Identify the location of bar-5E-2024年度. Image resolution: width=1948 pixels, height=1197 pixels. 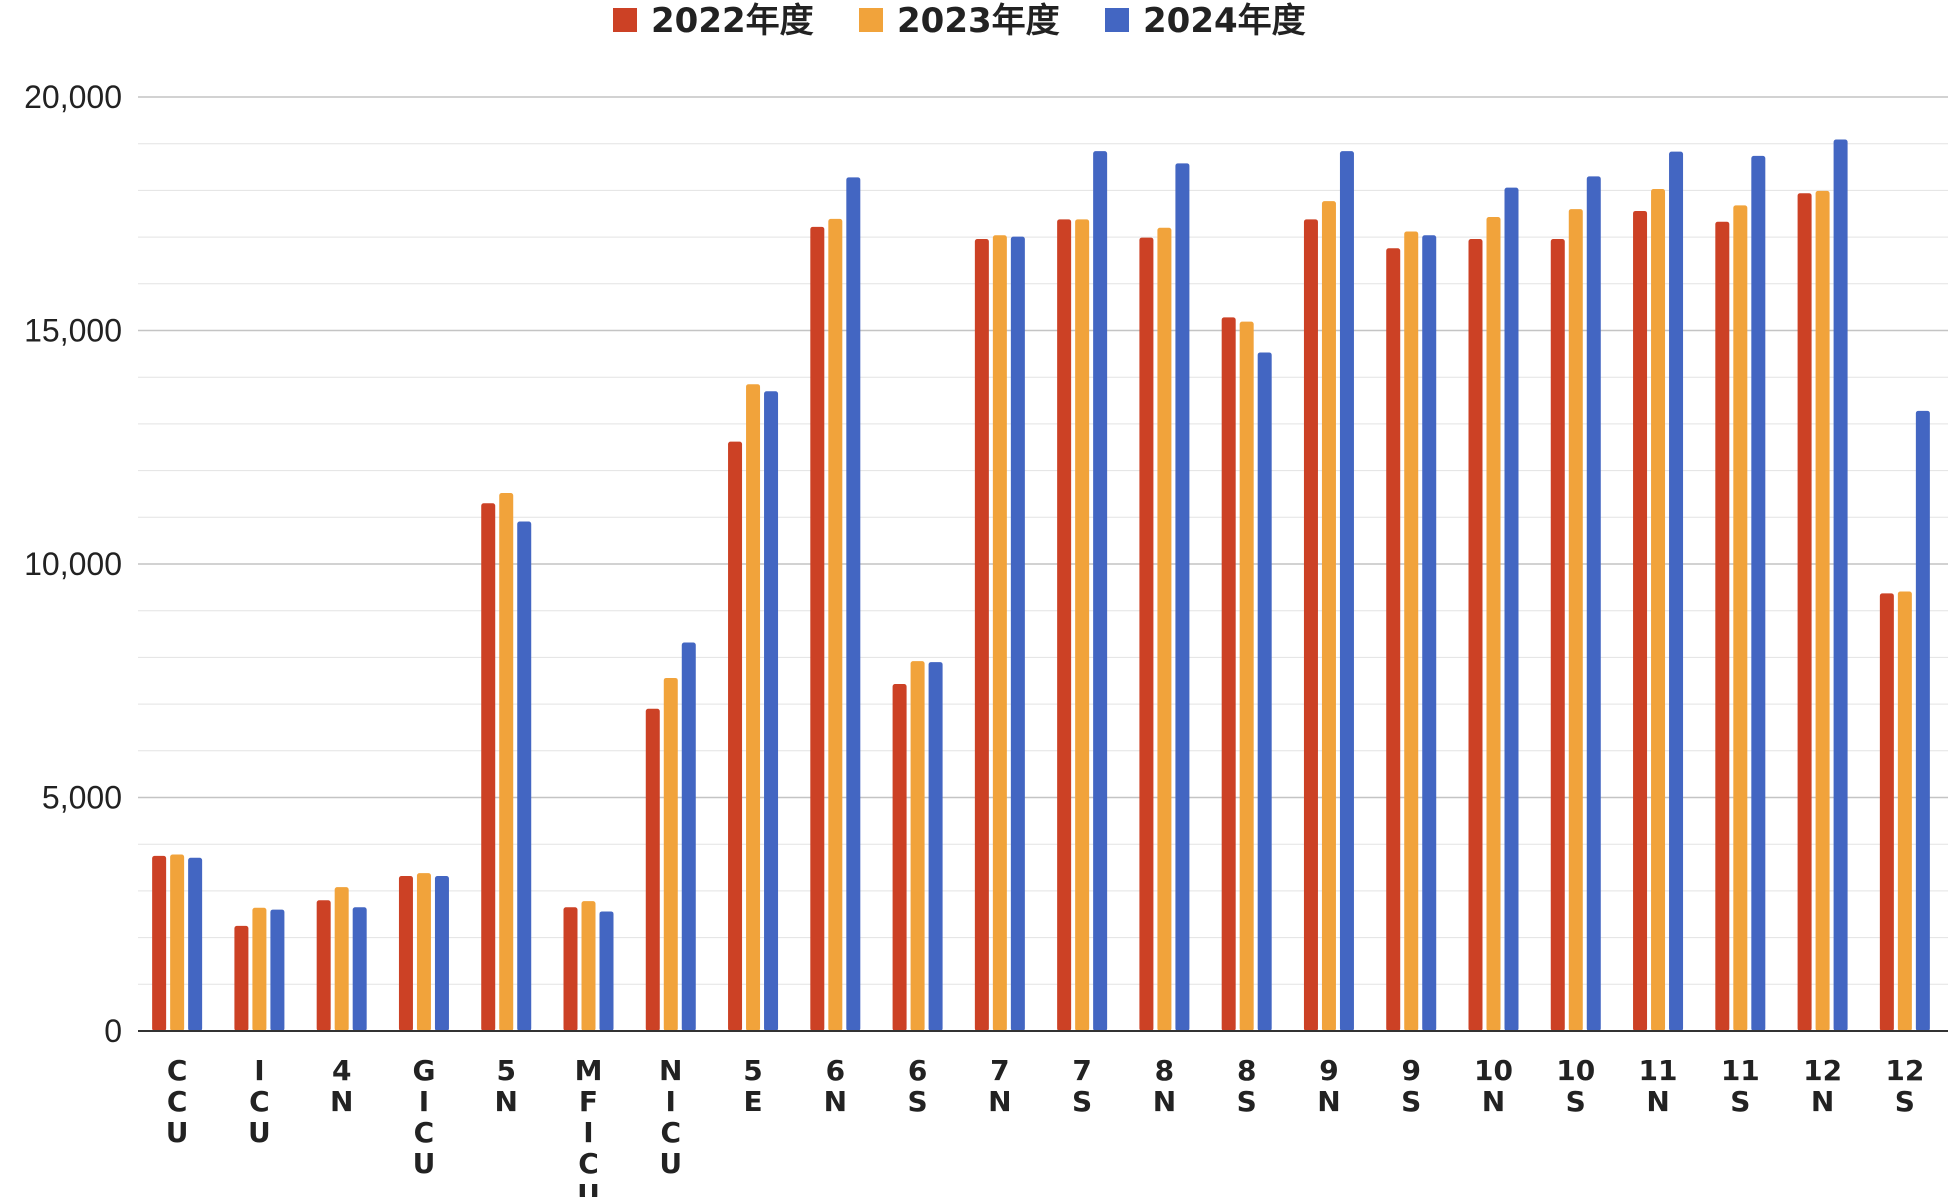
(771, 711).